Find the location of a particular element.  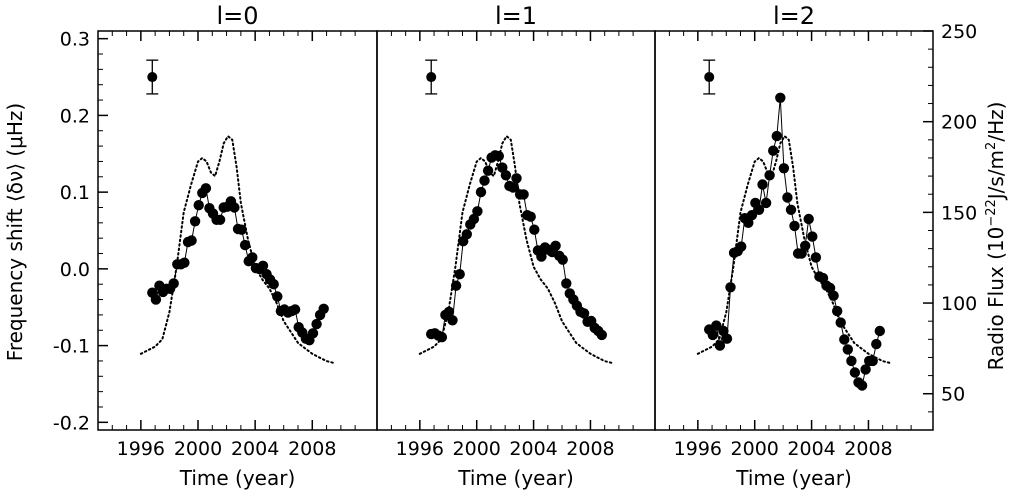

panel-title: l=2 is located at coordinates (794, 16).